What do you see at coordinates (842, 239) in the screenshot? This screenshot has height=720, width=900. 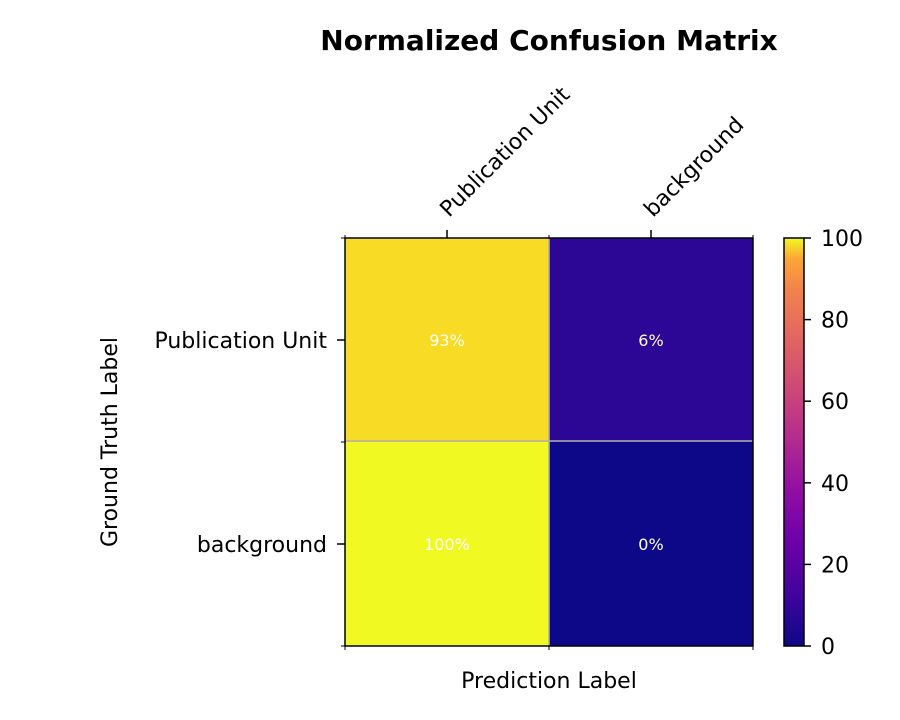 I see `colorbar-tick-label: 100` at bounding box center [842, 239].